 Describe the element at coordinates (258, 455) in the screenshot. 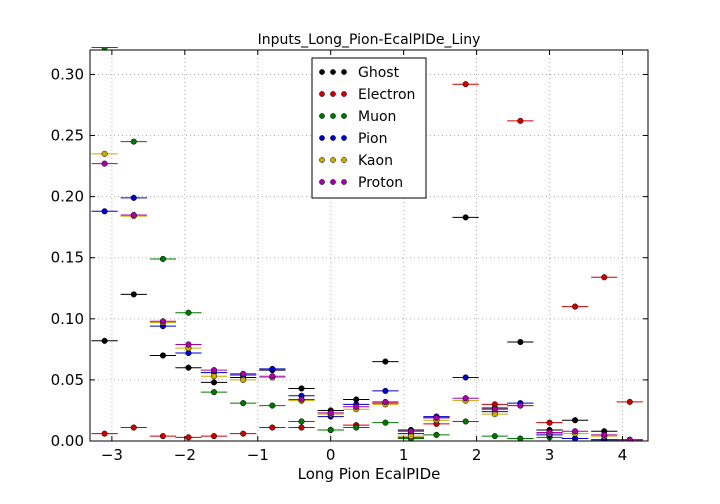

I see `x-tick-label: −1` at that location.